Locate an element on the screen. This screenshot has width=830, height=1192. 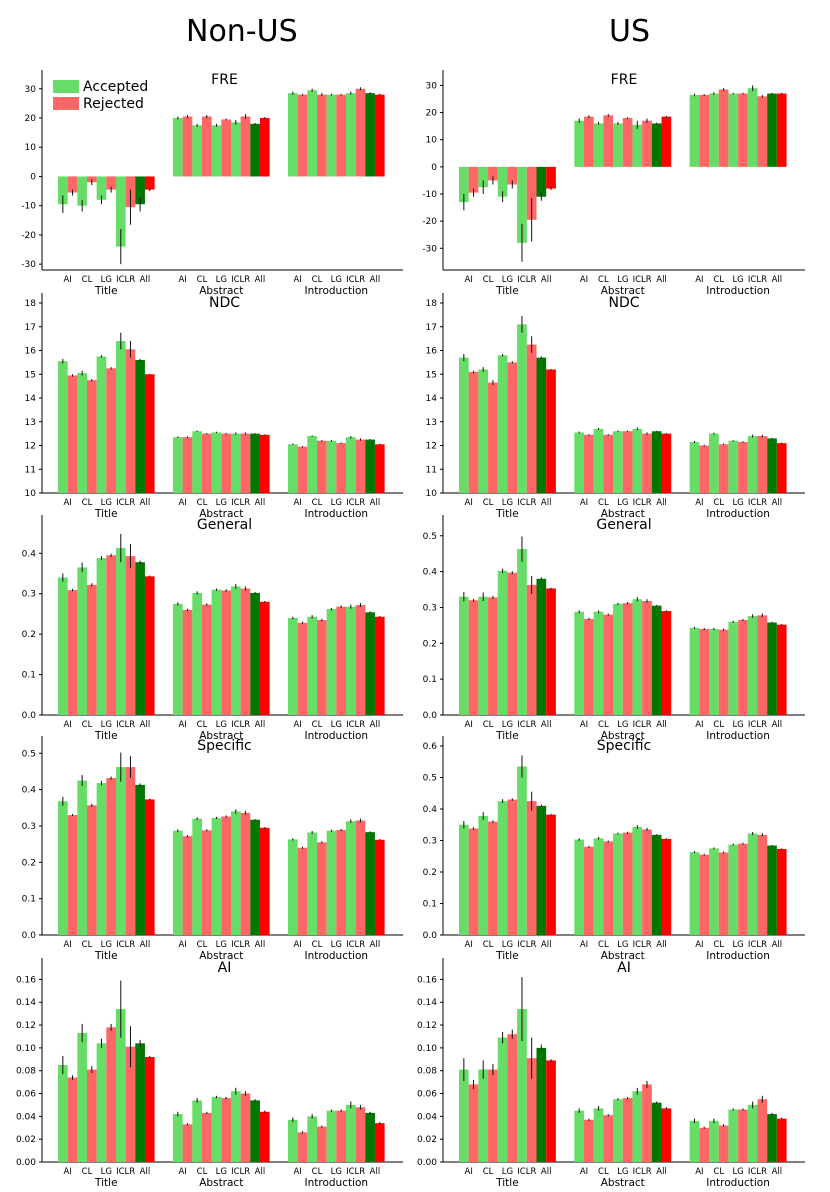
legend-label-rejected: Rejected is located at coordinates (113, 103).